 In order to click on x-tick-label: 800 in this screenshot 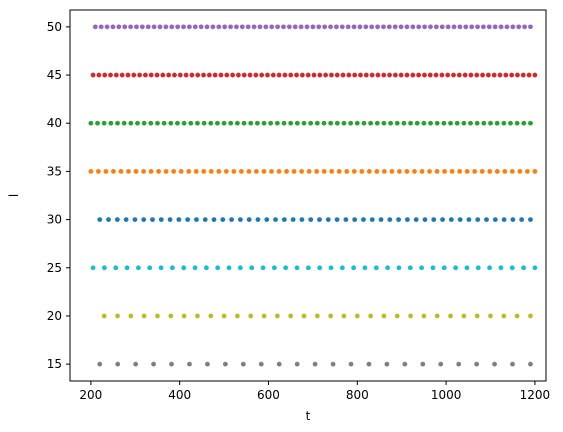, I will do `click(357, 395)`.